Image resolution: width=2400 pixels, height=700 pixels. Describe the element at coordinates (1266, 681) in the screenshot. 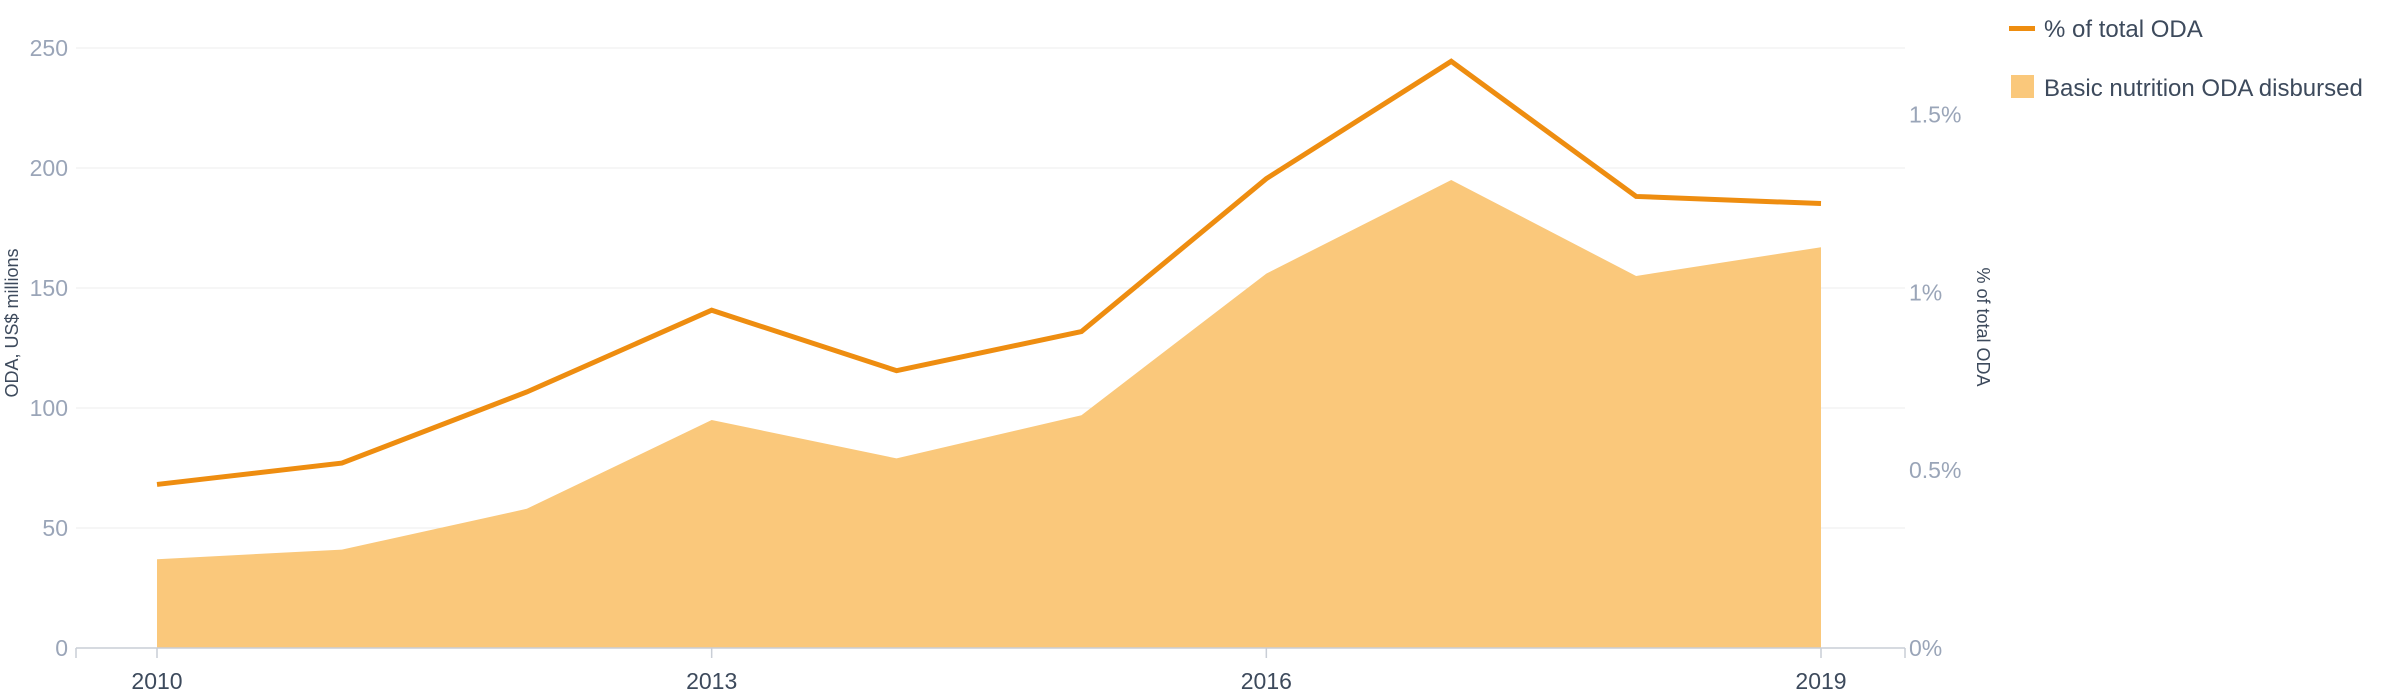

I see `x-tick-label: 2016` at that location.